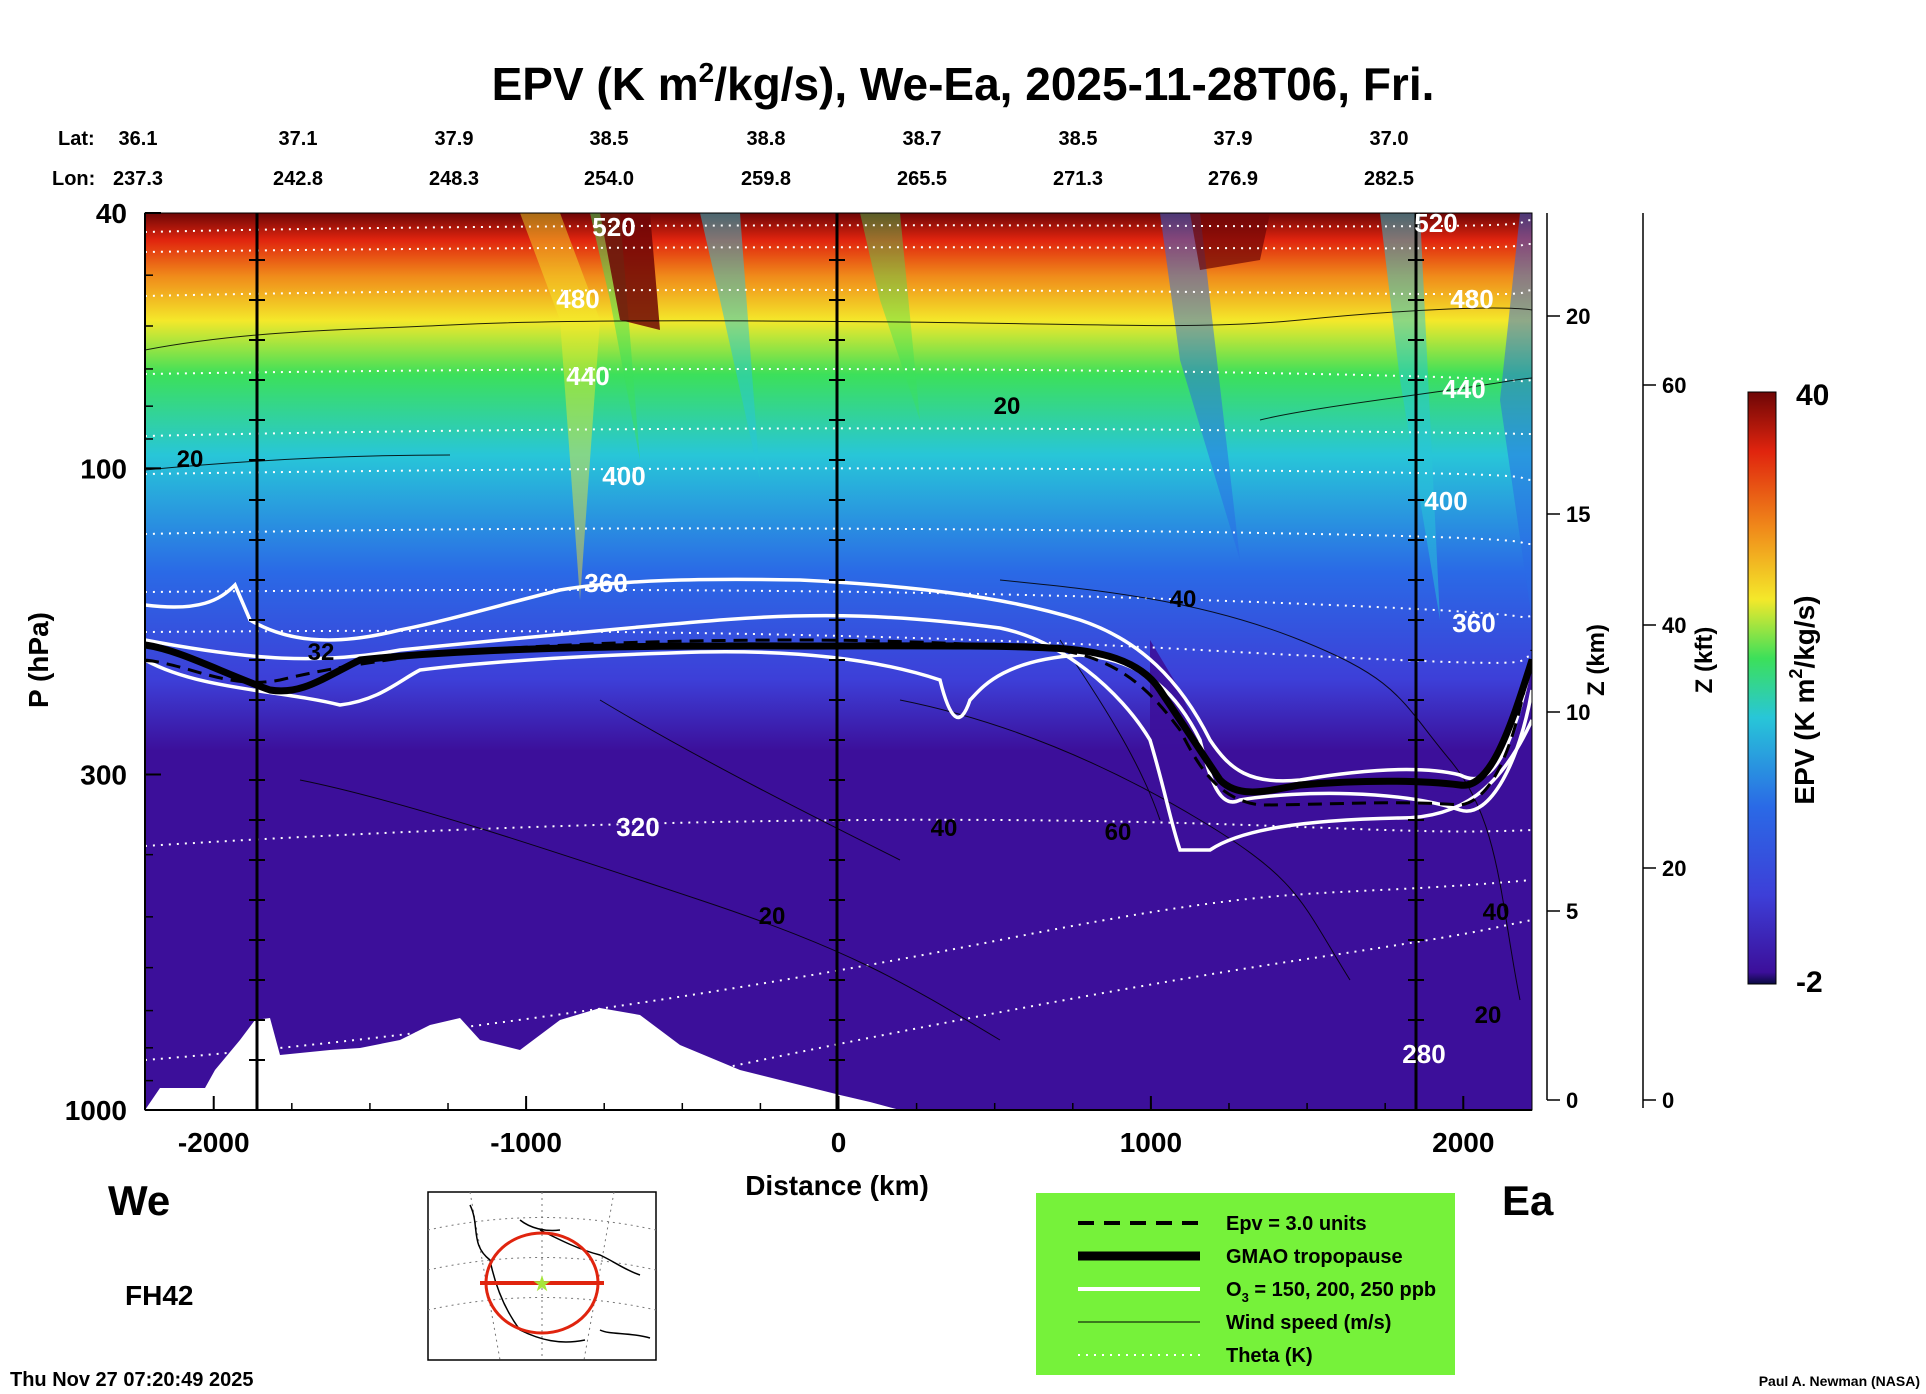 The width and height of the screenshot is (1926, 1394). Describe the element at coordinates (1233, 179) in the screenshot. I see `lon-value: 276.9` at that location.